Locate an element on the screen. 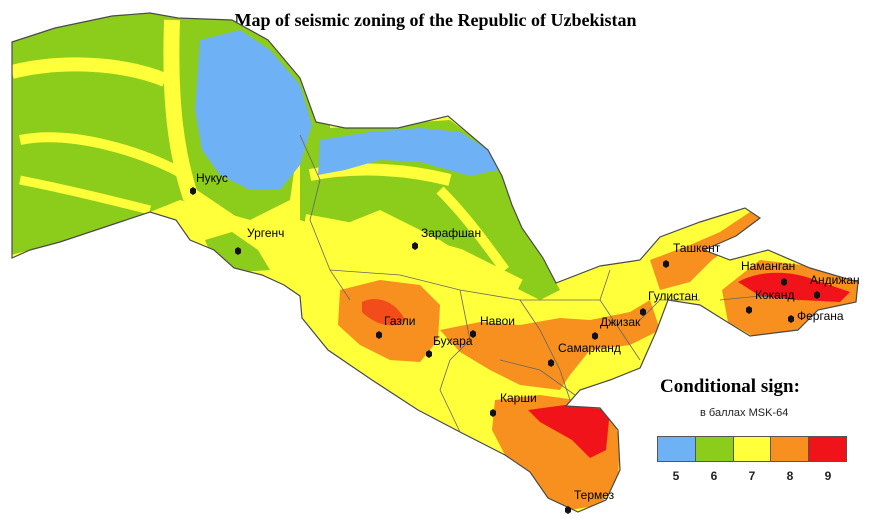 The height and width of the screenshot is (520, 871). legend-label-5: 5 is located at coordinates (676, 476).